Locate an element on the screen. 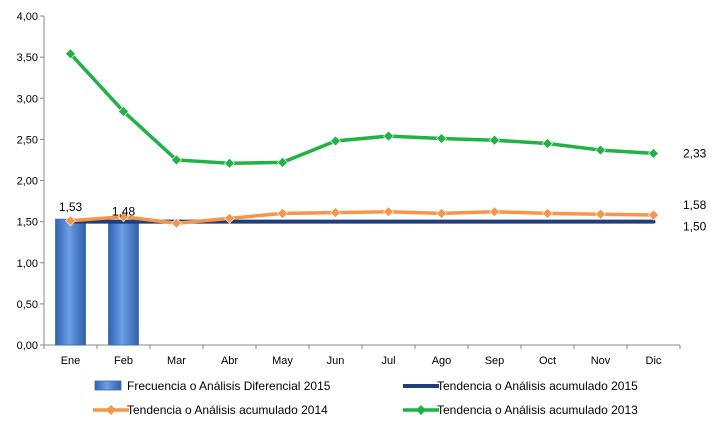 This screenshot has height=431, width=717. legend-label: Tendencia o Análisis acumulado 2015 is located at coordinates (537, 386).